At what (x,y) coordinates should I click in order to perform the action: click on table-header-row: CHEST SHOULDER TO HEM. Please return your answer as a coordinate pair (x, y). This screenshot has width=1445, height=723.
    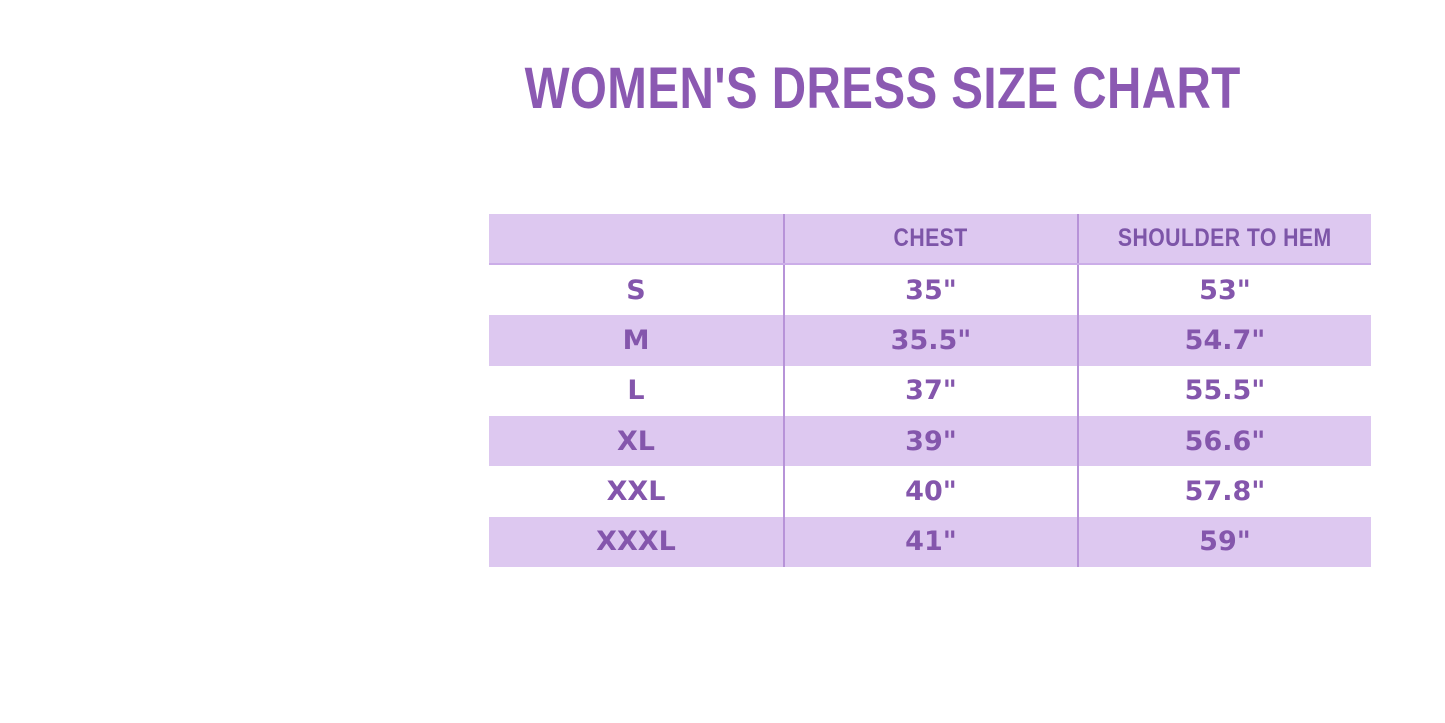
    Looking at the image, I should click on (930, 239).